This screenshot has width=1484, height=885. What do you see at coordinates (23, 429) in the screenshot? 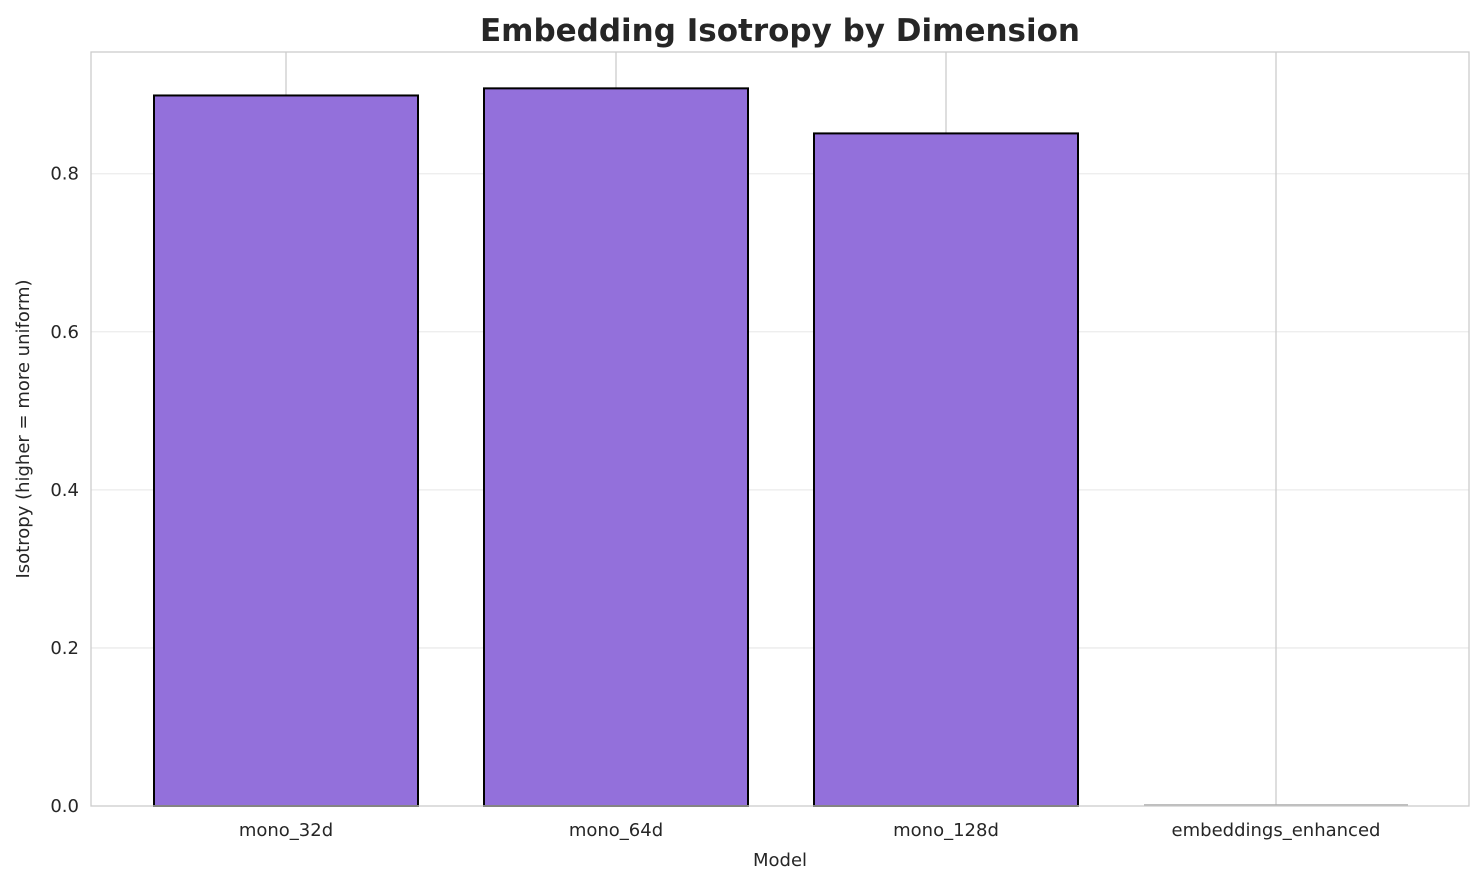
I see `y-axis-label: Isotropy (higher = more uniform)` at bounding box center [23, 429].